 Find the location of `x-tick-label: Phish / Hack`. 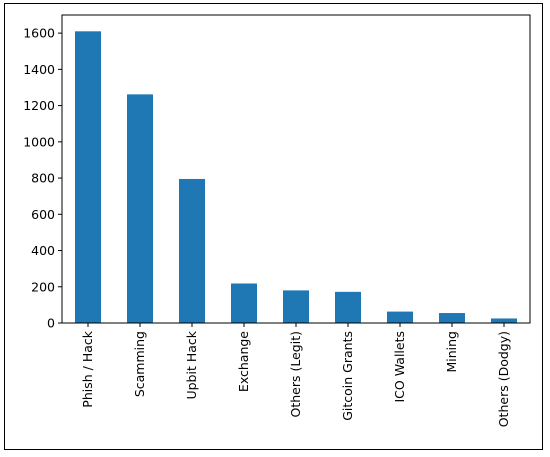

x-tick-label: Phish / Hack is located at coordinates (87, 368).